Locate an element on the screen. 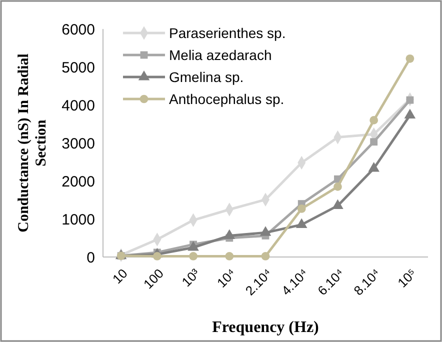  x-tick-label: 10³ is located at coordinates (191, 277).